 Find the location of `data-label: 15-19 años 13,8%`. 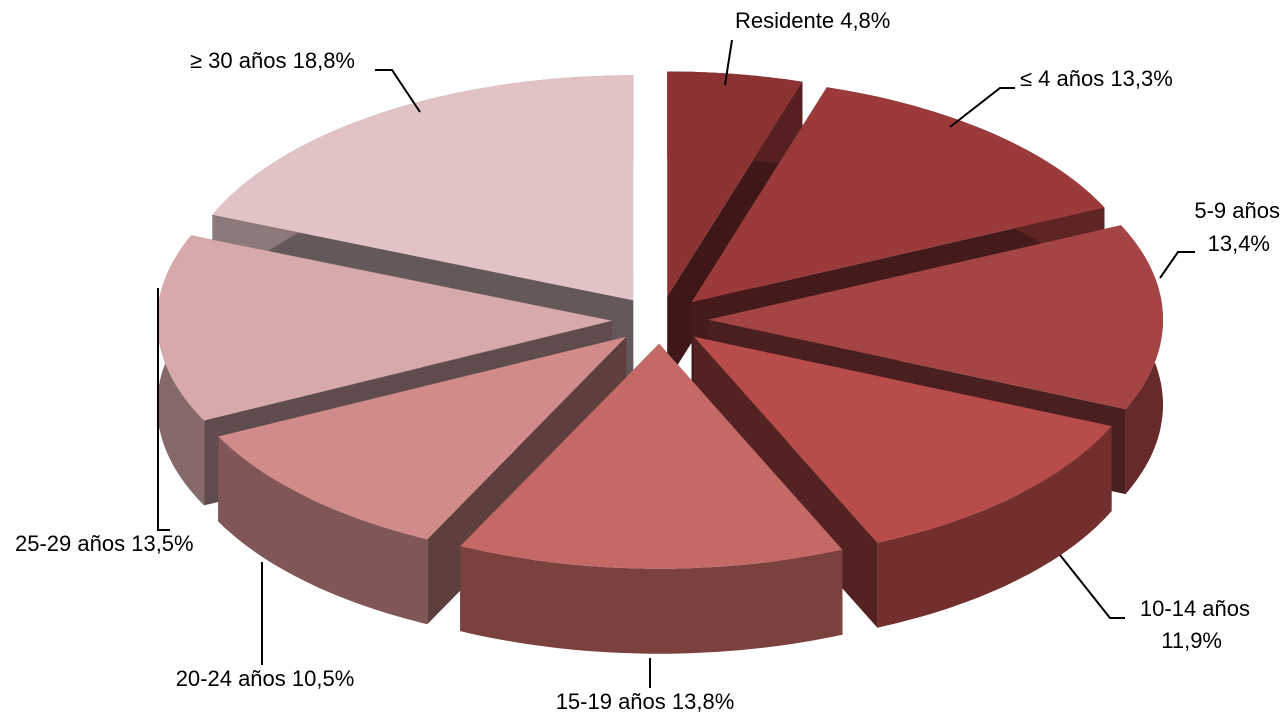

data-label: 15-19 años 13,8% is located at coordinates (645, 701).